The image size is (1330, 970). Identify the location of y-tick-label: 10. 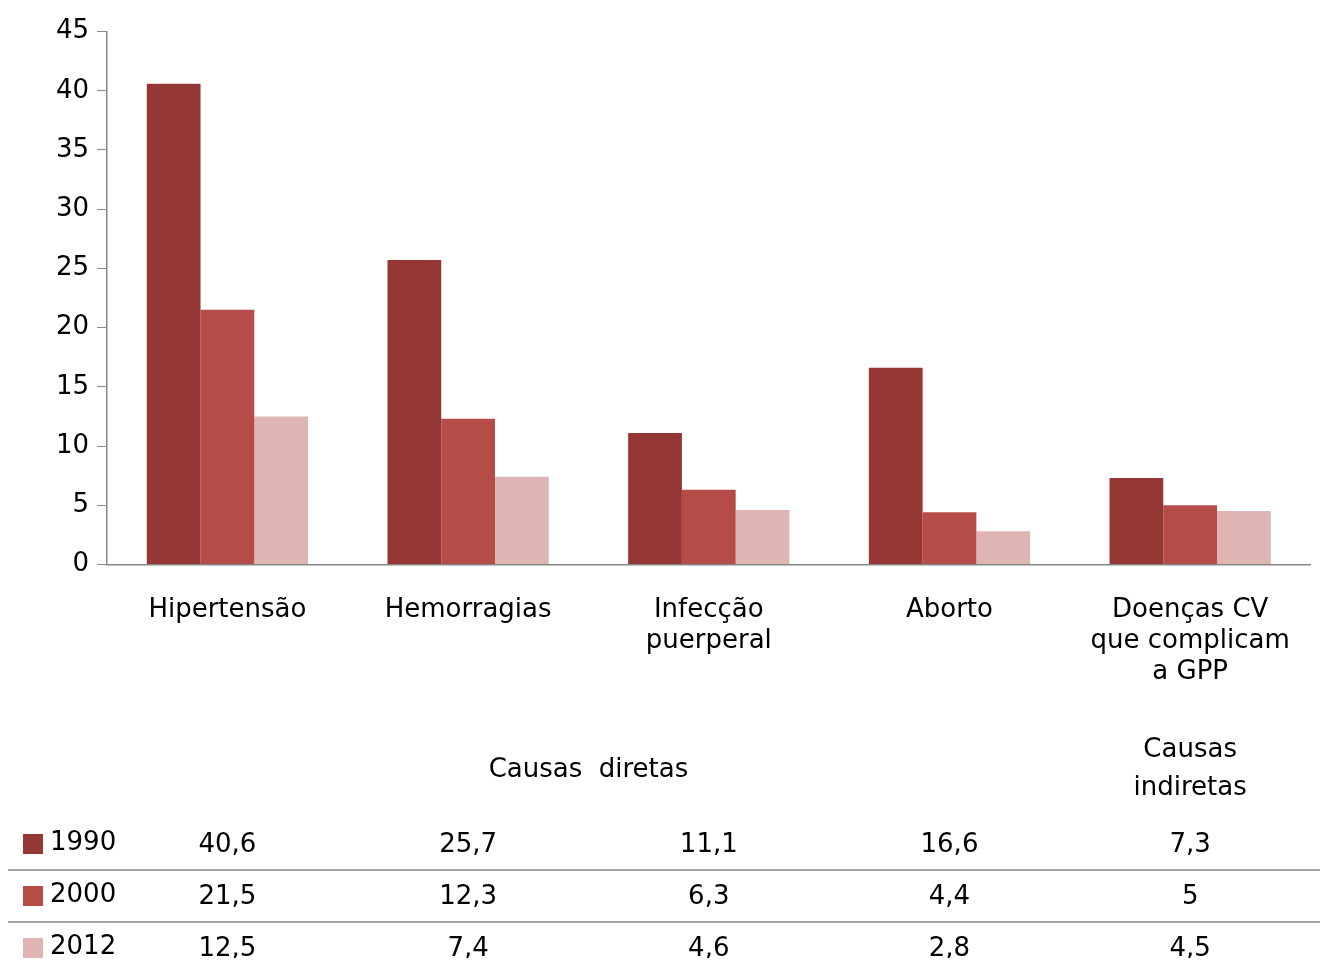
(72, 443).